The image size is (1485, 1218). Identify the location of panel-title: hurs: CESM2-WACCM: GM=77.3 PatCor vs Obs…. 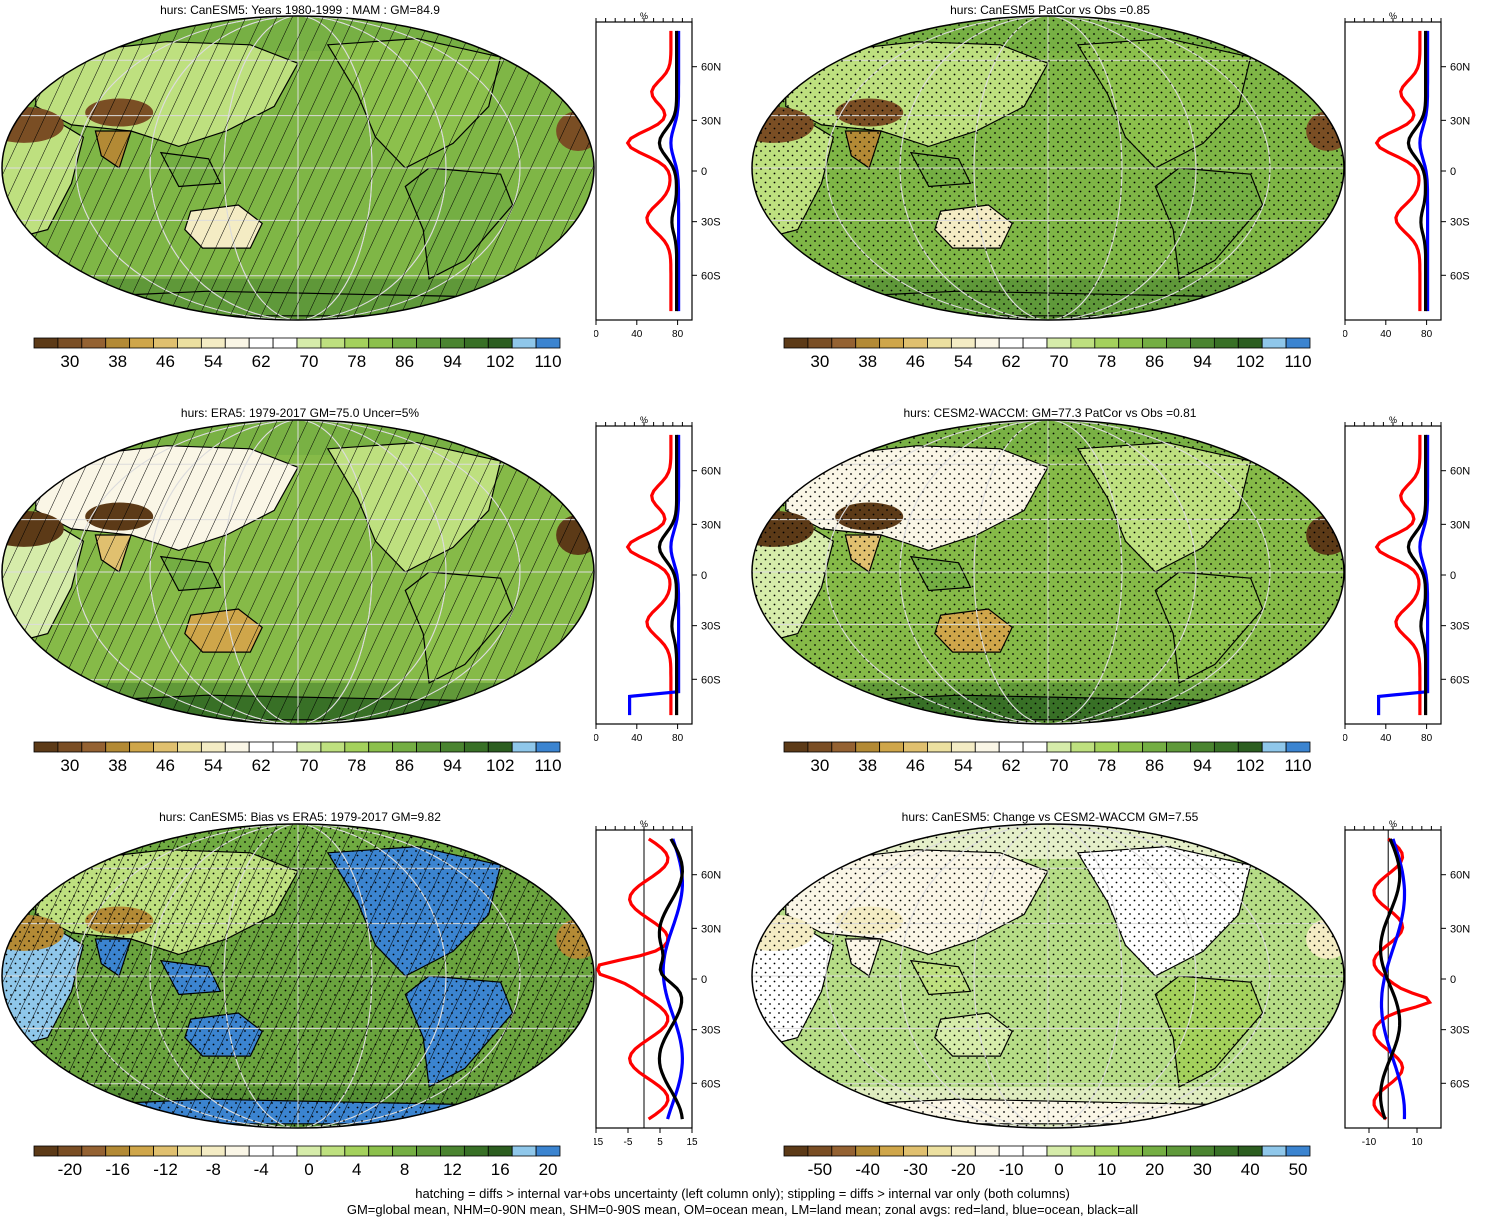
(1050, 413).